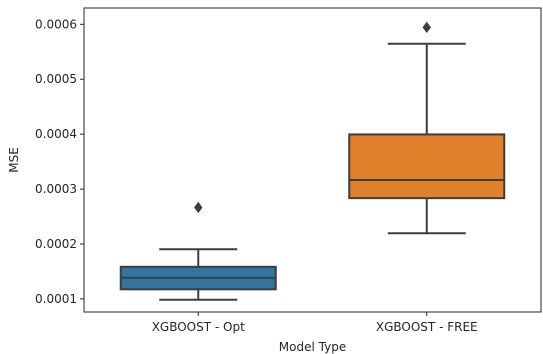  I want to click on box-iqr, so click(427, 166).